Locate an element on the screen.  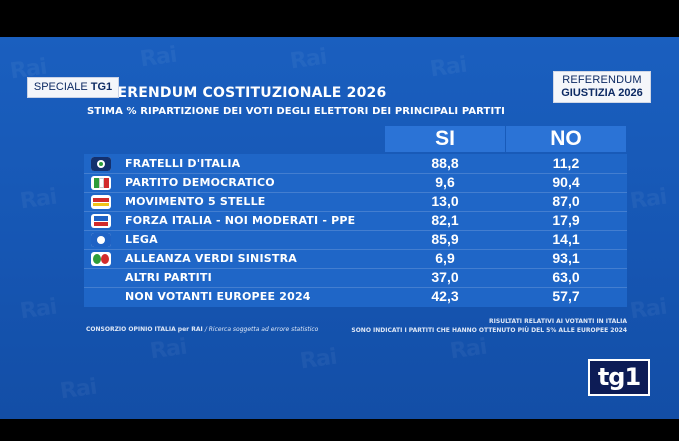
column-header-no: NO is located at coordinates (566, 139).